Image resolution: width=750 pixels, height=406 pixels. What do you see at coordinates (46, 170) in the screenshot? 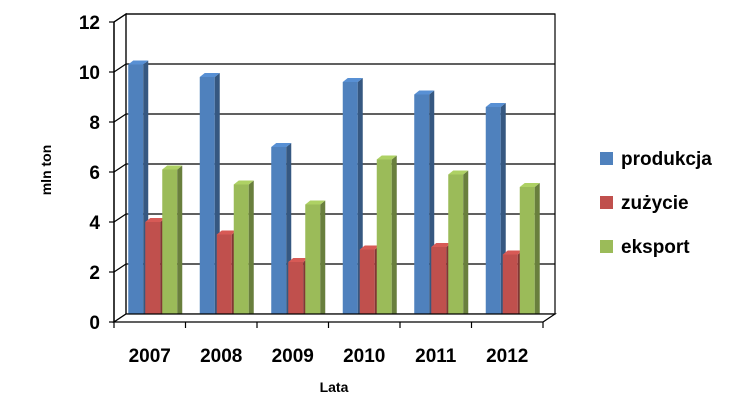
I see `y-axis-label: mln ton` at bounding box center [46, 170].